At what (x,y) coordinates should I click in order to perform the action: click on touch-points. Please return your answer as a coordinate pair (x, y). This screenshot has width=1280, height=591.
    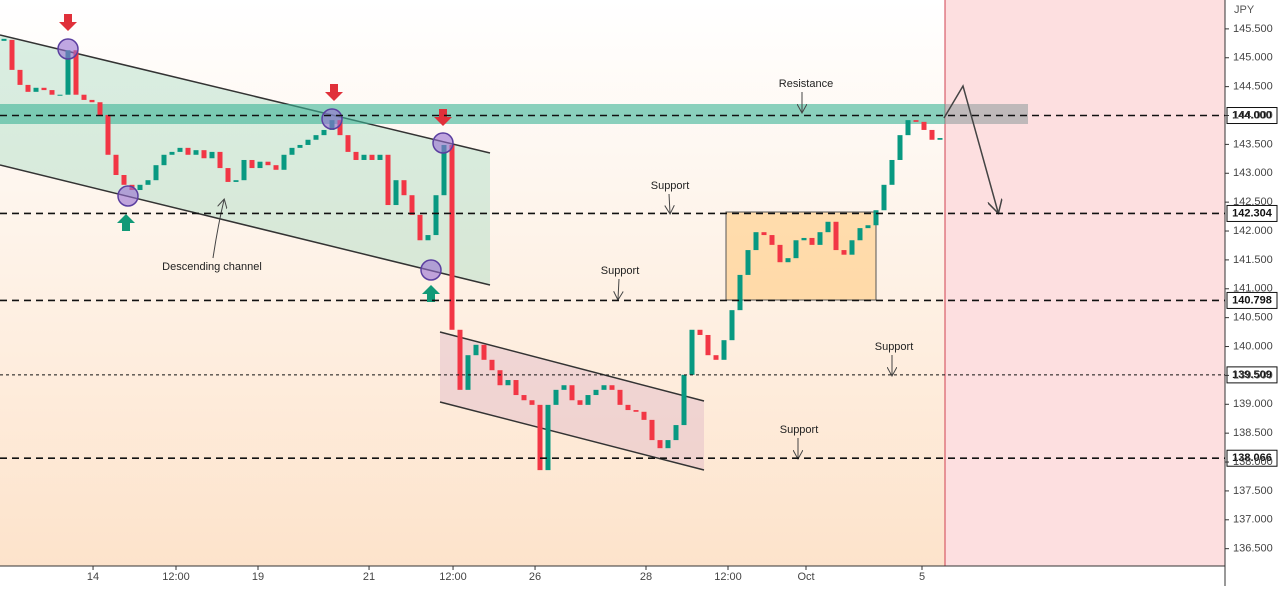
    Looking at the image, I should click on (255, 159).